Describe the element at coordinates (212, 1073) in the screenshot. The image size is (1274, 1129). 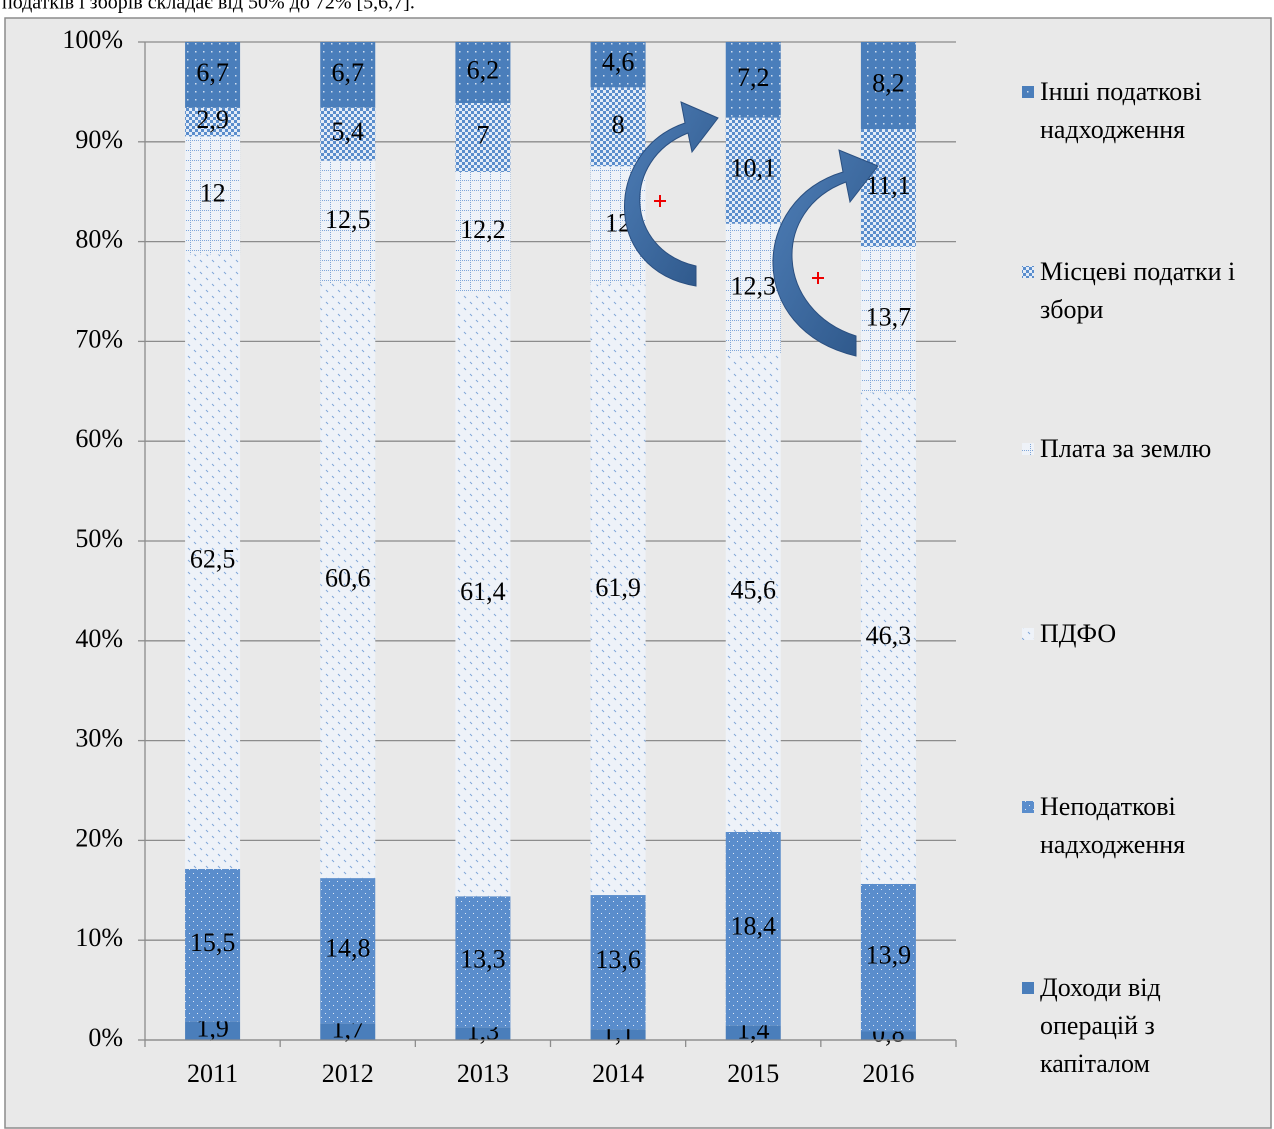
I see `x-tick-label: 2011` at that location.